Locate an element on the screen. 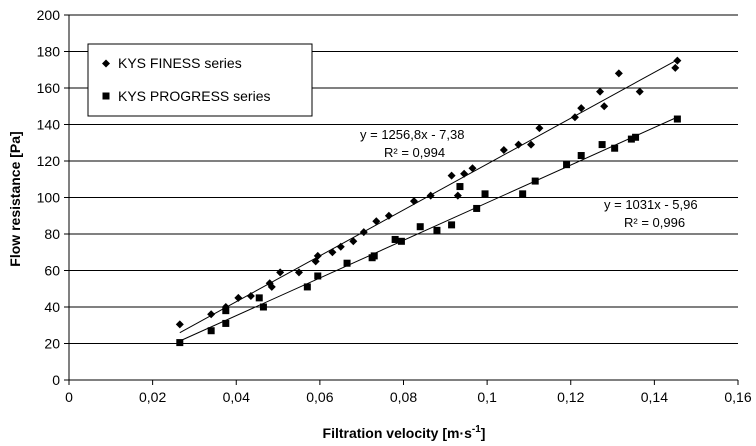 This screenshot has width=756, height=446. y-tick-labels: 0 20 40 60 80 100 120 140 160 180 200 is located at coordinates (49, 197).